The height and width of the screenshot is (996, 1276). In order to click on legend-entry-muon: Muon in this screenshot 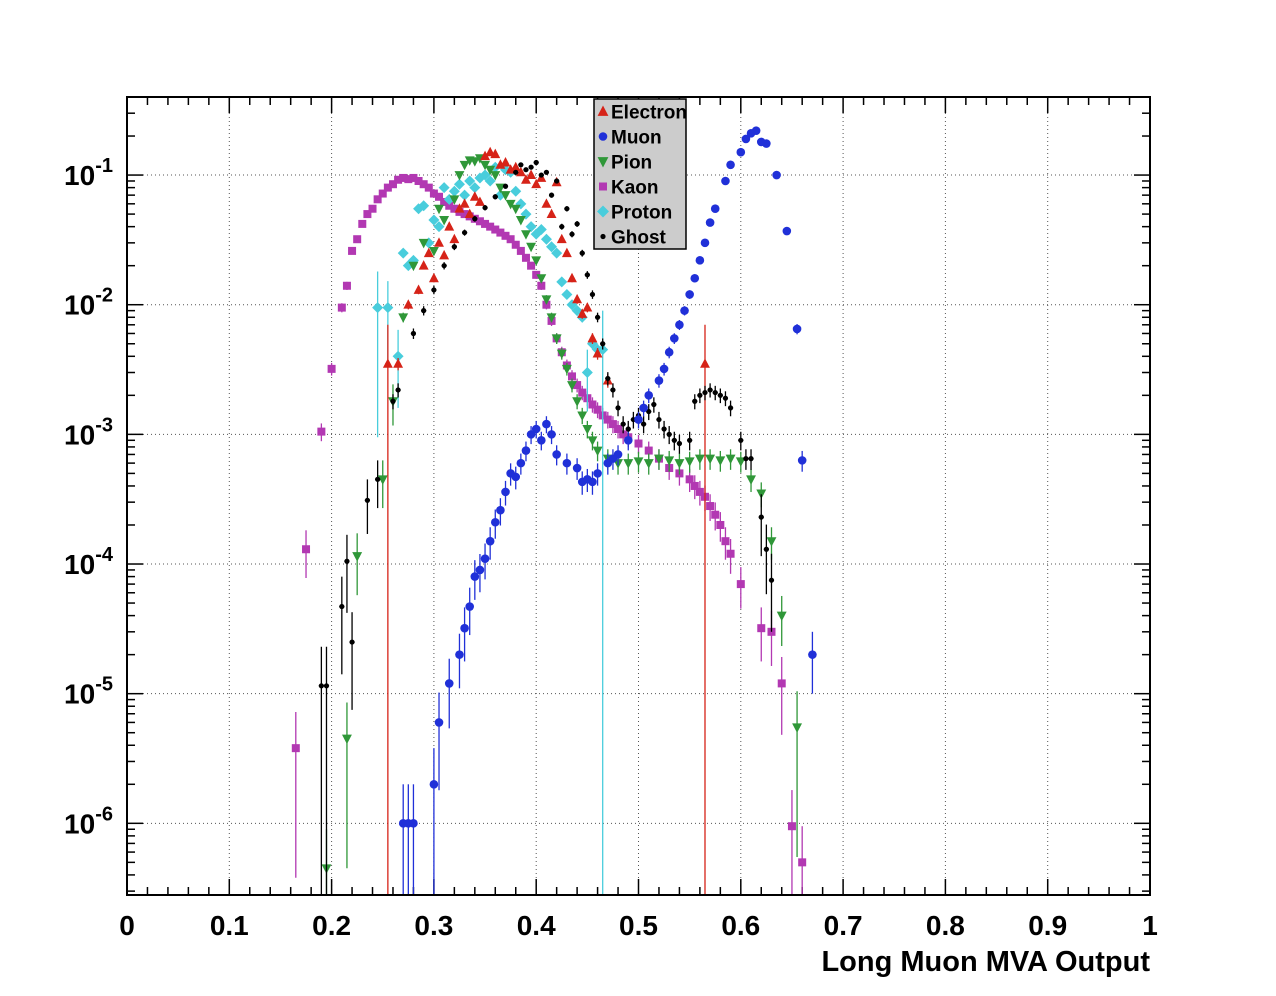, I will do `click(630, 138)`.